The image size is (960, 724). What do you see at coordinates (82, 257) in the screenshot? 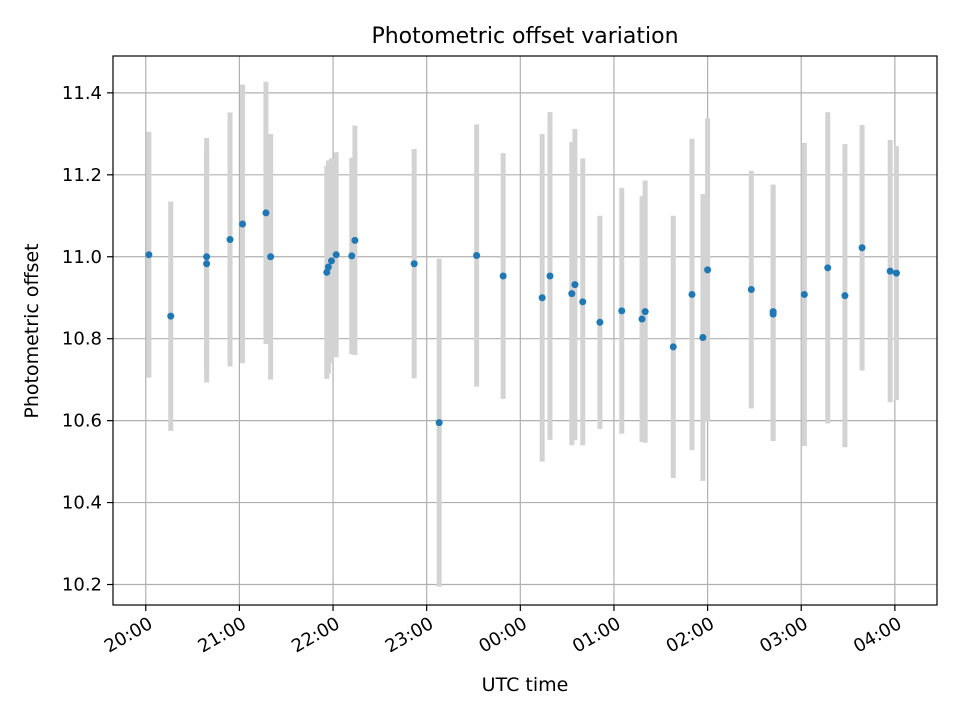
I see `y-tick-label: 11.0` at bounding box center [82, 257].